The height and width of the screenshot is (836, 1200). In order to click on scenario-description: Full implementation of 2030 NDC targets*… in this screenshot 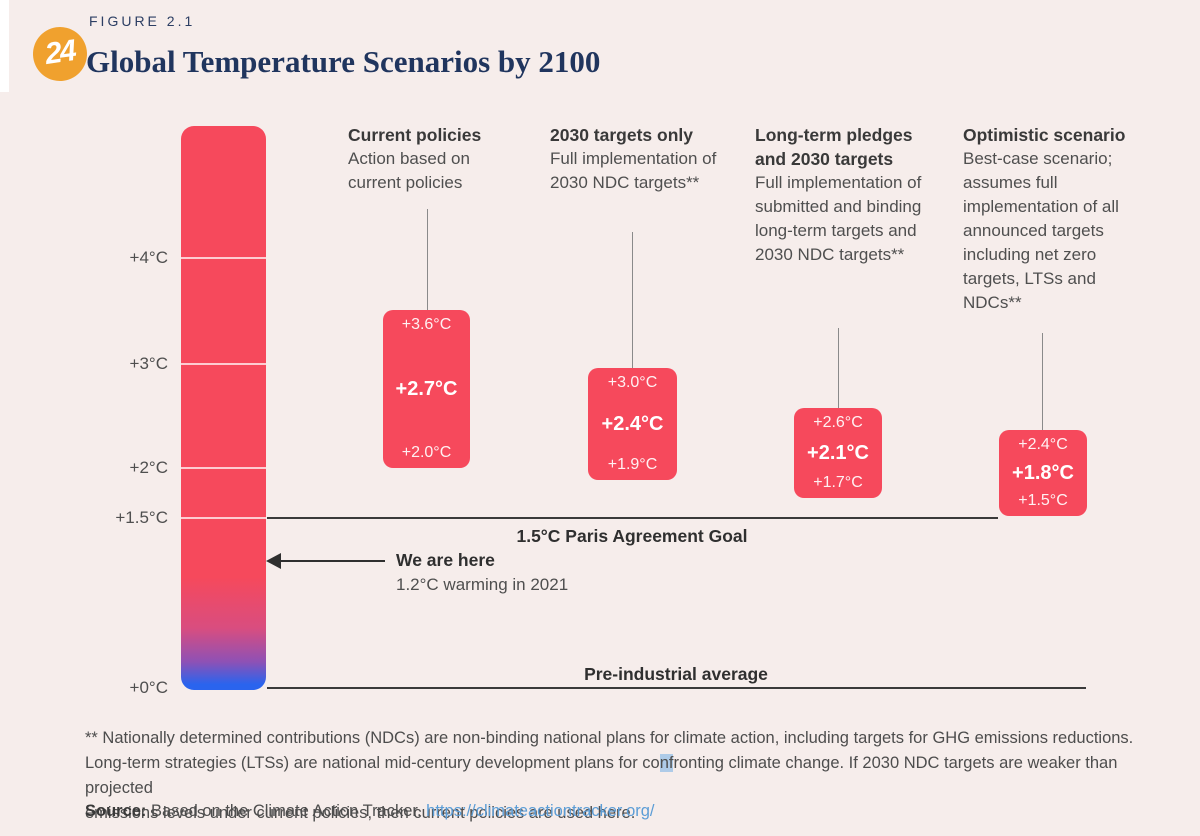, I will do `click(633, 170)`.